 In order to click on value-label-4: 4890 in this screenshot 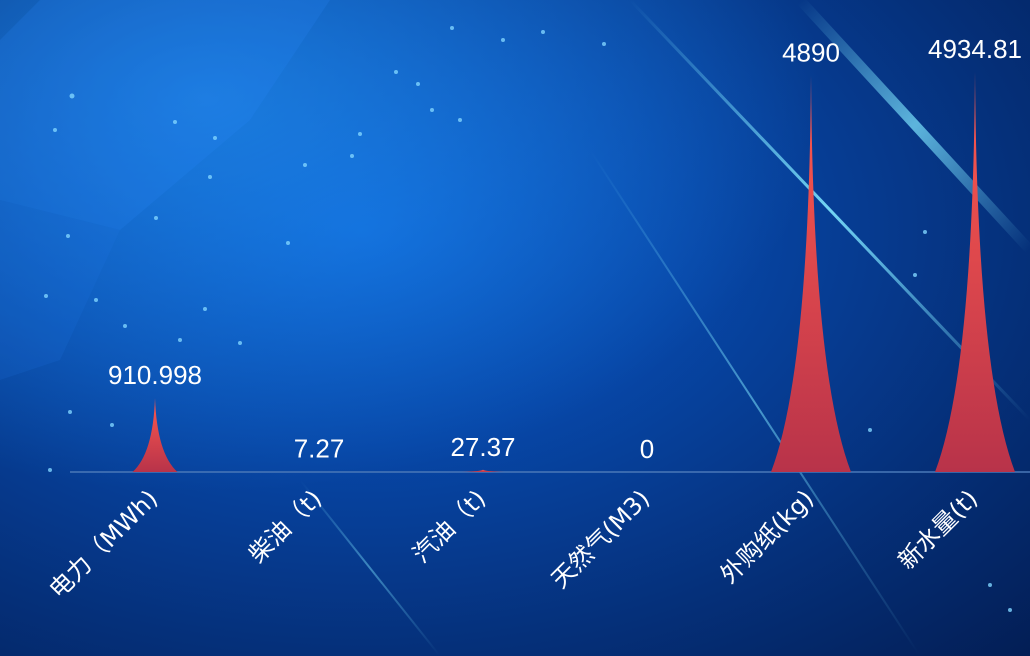, I will do `click(811, 53)`.